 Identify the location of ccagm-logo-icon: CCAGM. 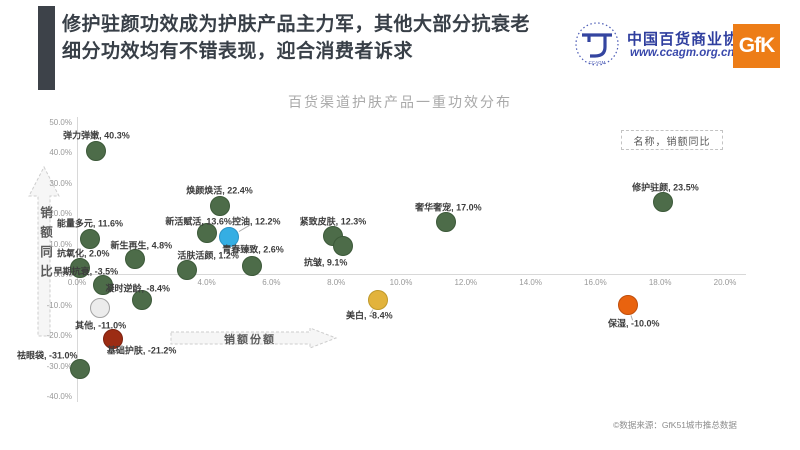
(597, 44).